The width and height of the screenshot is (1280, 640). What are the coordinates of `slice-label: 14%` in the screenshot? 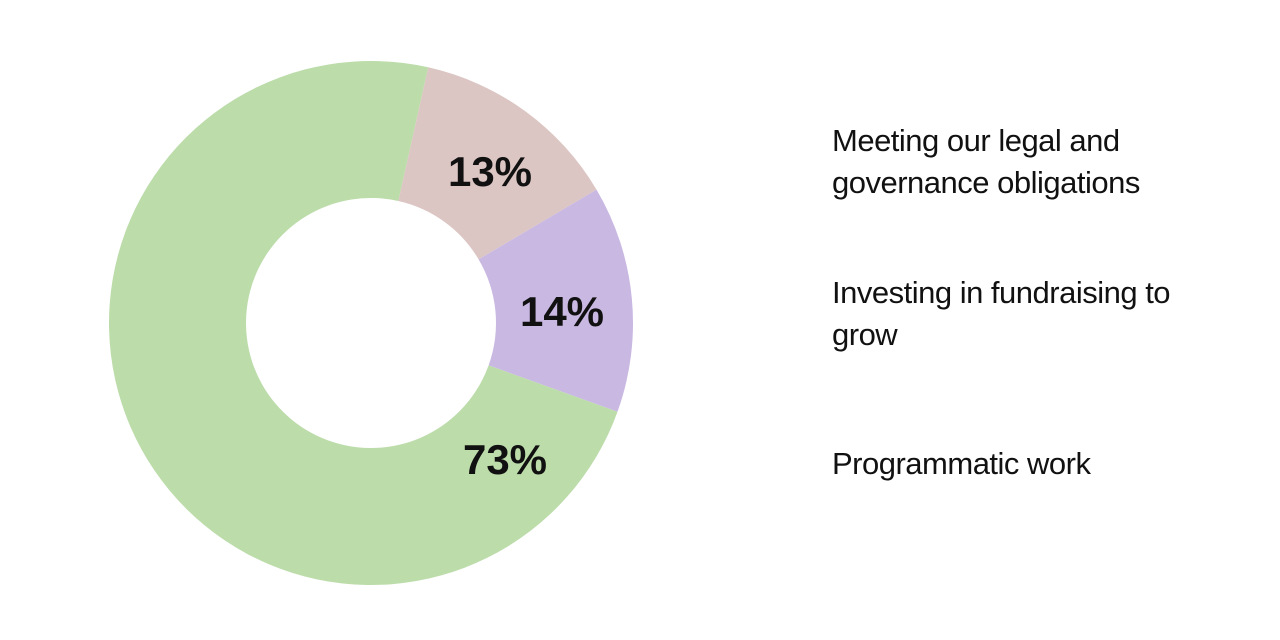 It's located at (562, 311).